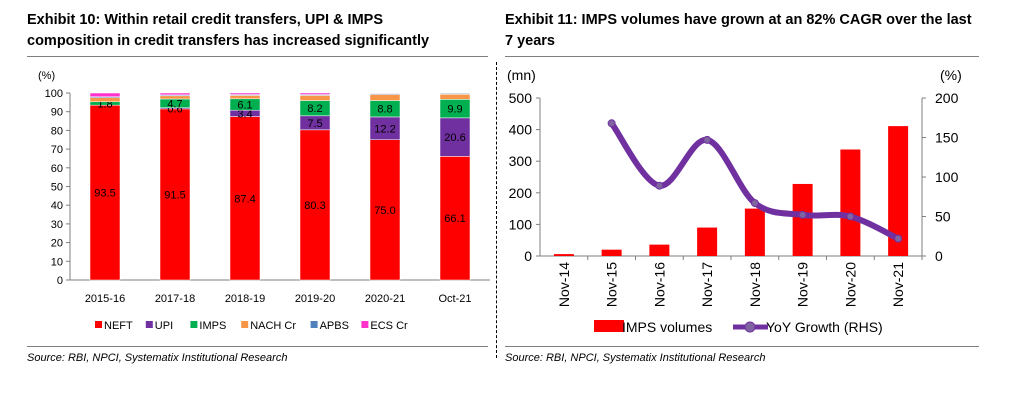 Image resolution: width=1013 pixels, height=401 pixels. What do you see at coordinates (389, 326) in the screenshot?
I see `left-legend-label: ECS Cr` at bounding box center [389, 326].